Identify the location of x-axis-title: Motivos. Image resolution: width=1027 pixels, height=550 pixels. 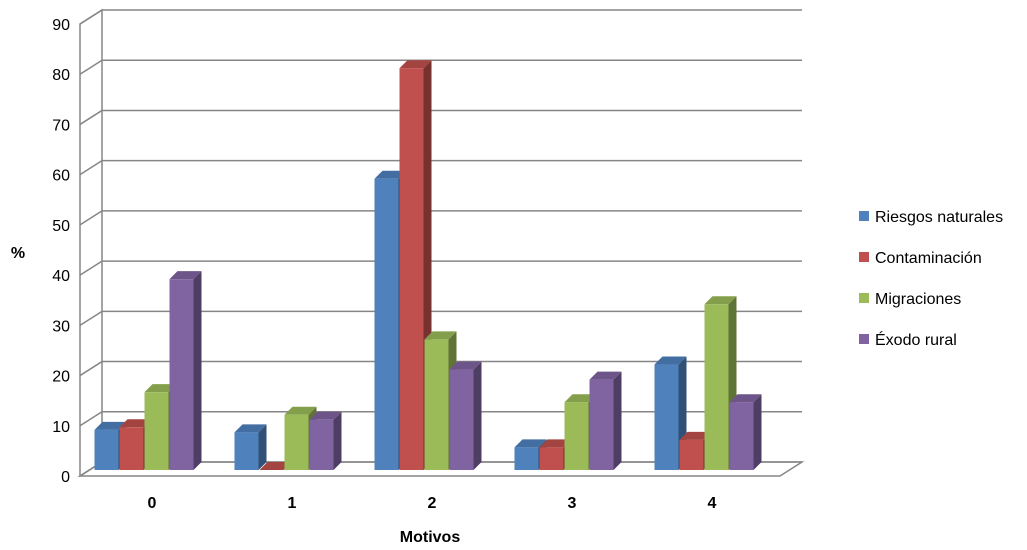
(430, 537).